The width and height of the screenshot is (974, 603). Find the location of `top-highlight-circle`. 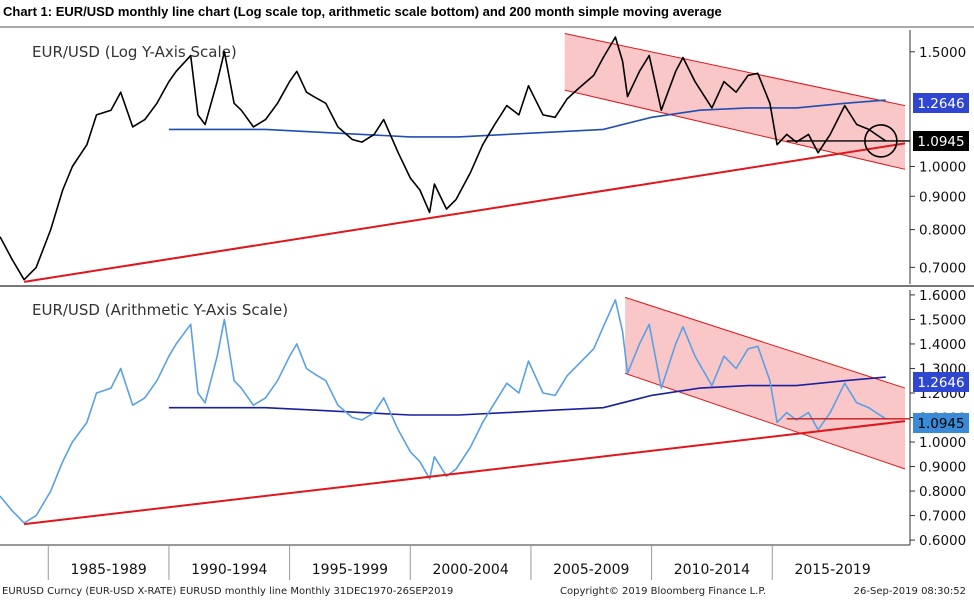

top-highlight-circle is located at coordinates (881, 141).